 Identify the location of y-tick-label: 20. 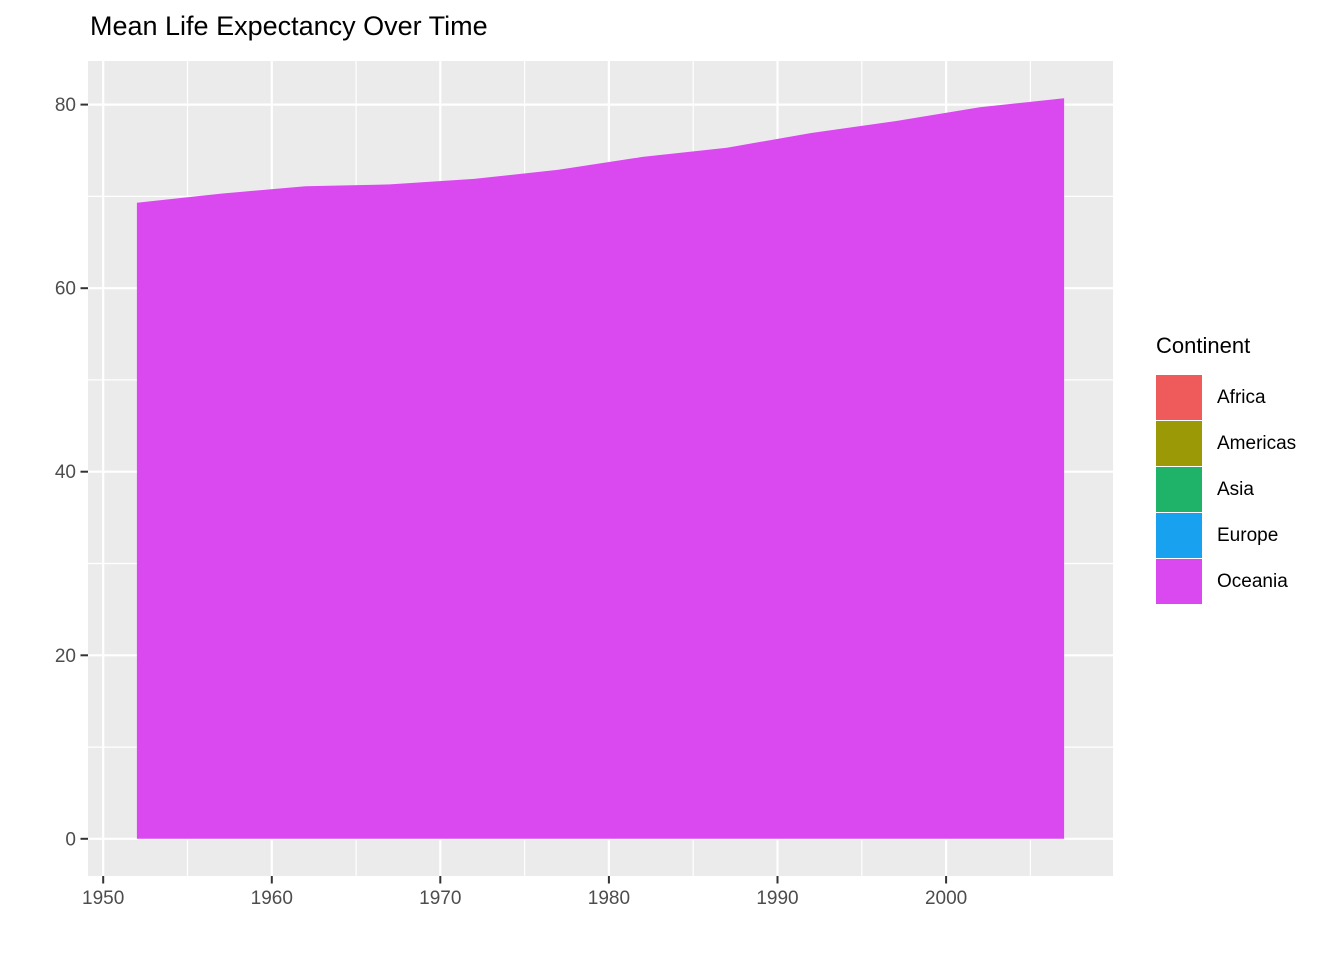
(65, 656).